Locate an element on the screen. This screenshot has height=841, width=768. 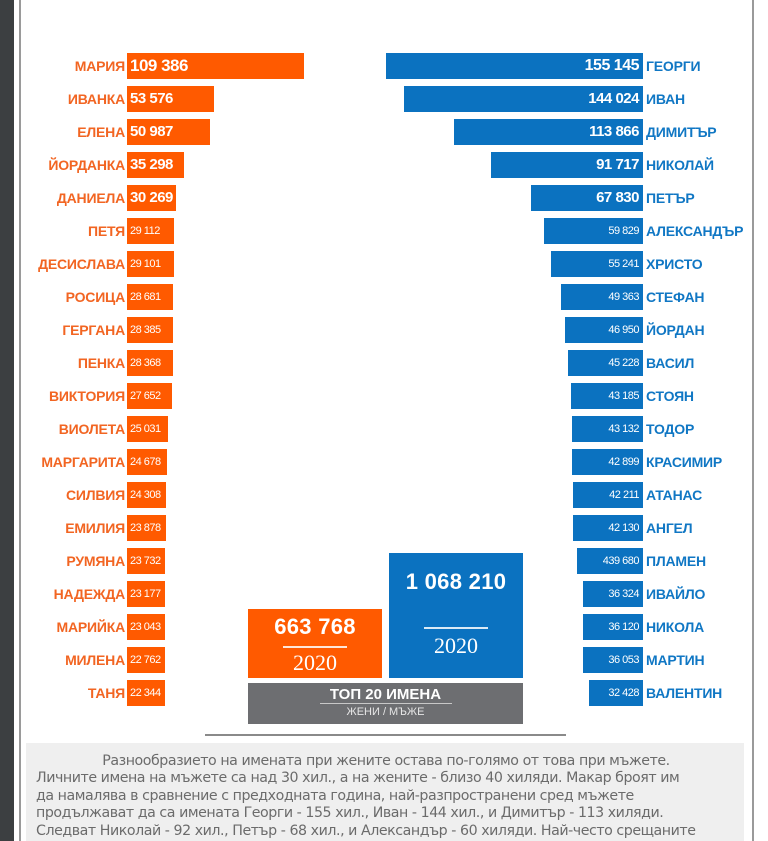
male-bar: 155 145 is located at coordinates (514, 66).